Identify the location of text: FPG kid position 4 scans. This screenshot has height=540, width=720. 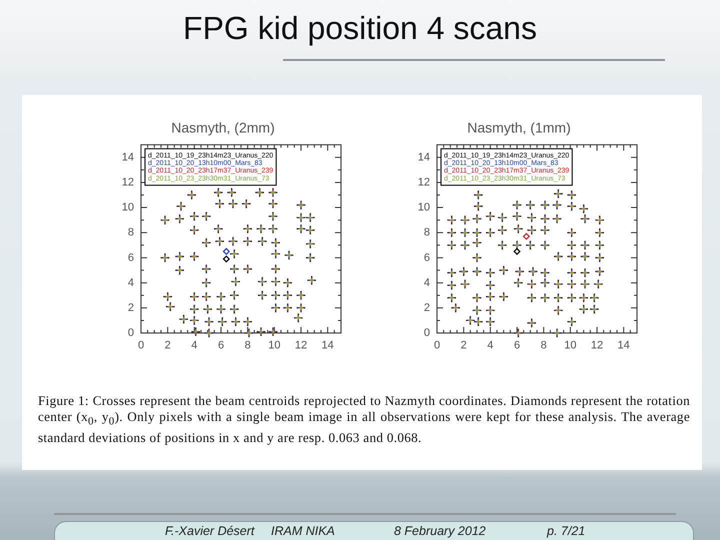
(360, 28).